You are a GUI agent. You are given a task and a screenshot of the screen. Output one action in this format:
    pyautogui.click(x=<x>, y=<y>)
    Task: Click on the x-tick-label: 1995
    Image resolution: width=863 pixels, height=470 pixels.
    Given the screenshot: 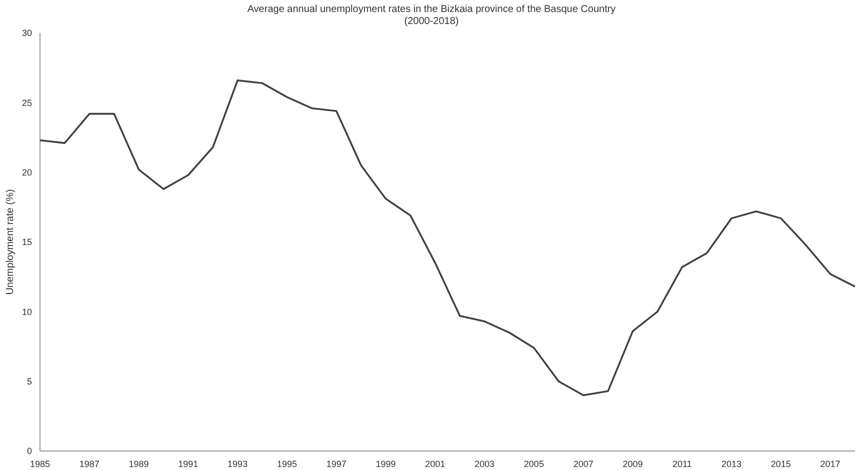 What is the action you would take?
    pyautogui.click(x=286, y=464)
    